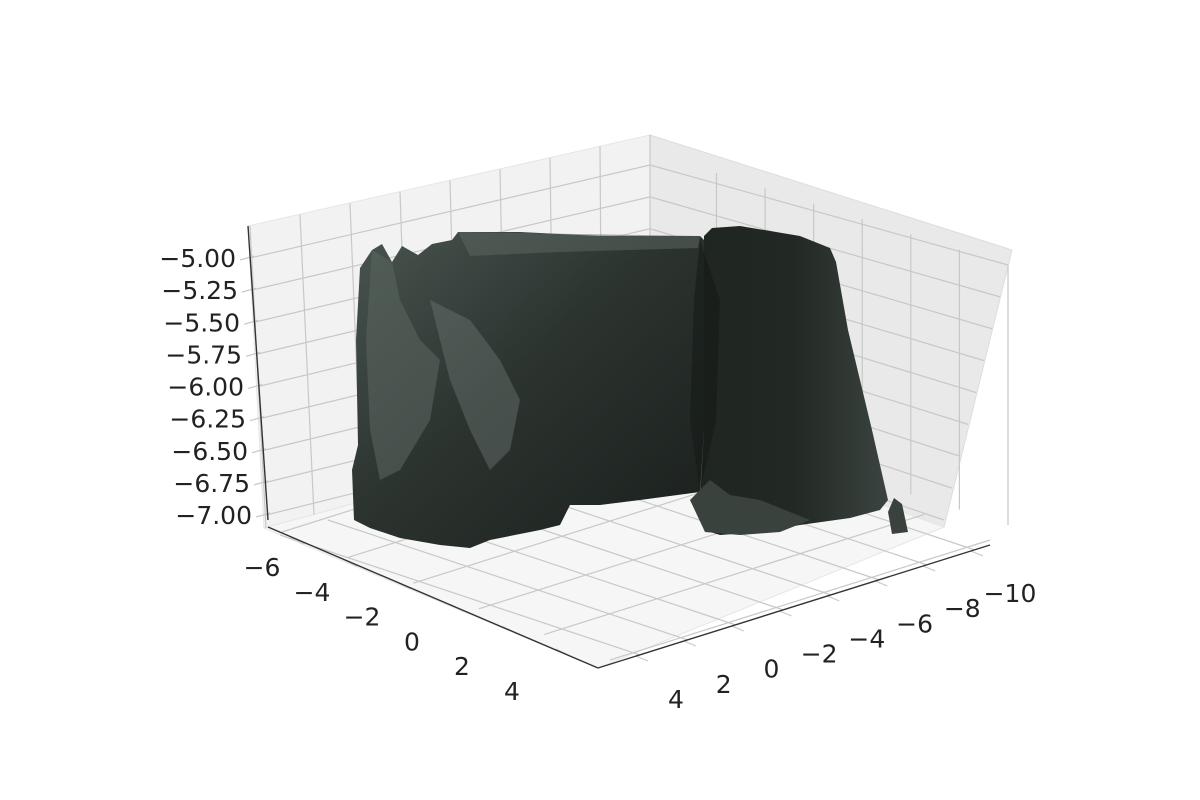 This screenshot has height=800, width=1200. What do you see at coordinates (362, 617) in the screenshot?
I see `y-tick-label: −2` at bounding box center [362, 617].